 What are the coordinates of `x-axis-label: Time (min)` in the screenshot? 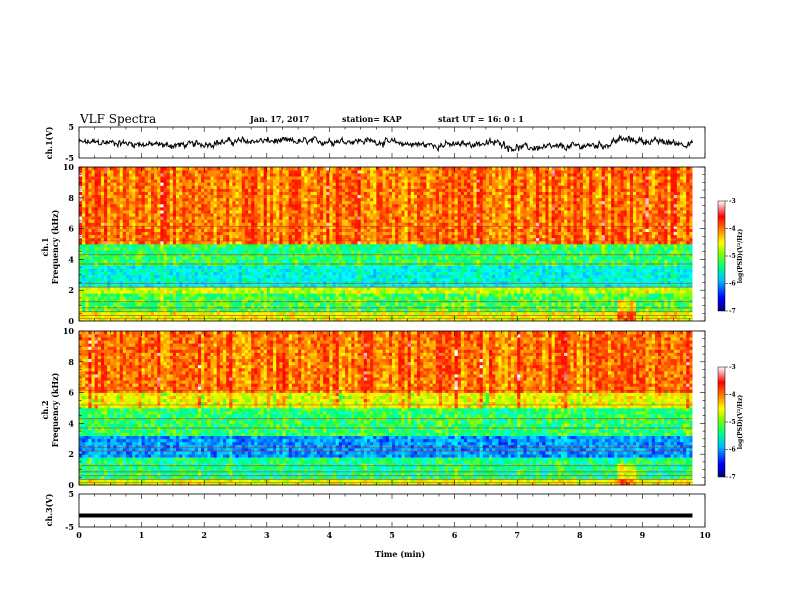 It's located at (400, 554).